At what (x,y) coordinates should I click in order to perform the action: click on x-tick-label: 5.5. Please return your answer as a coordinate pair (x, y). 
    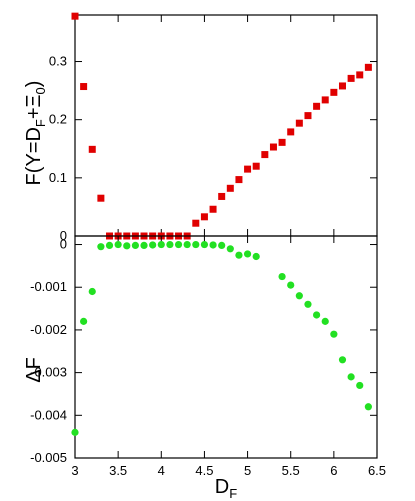
    Looking at the image, I should click on (291, 470).